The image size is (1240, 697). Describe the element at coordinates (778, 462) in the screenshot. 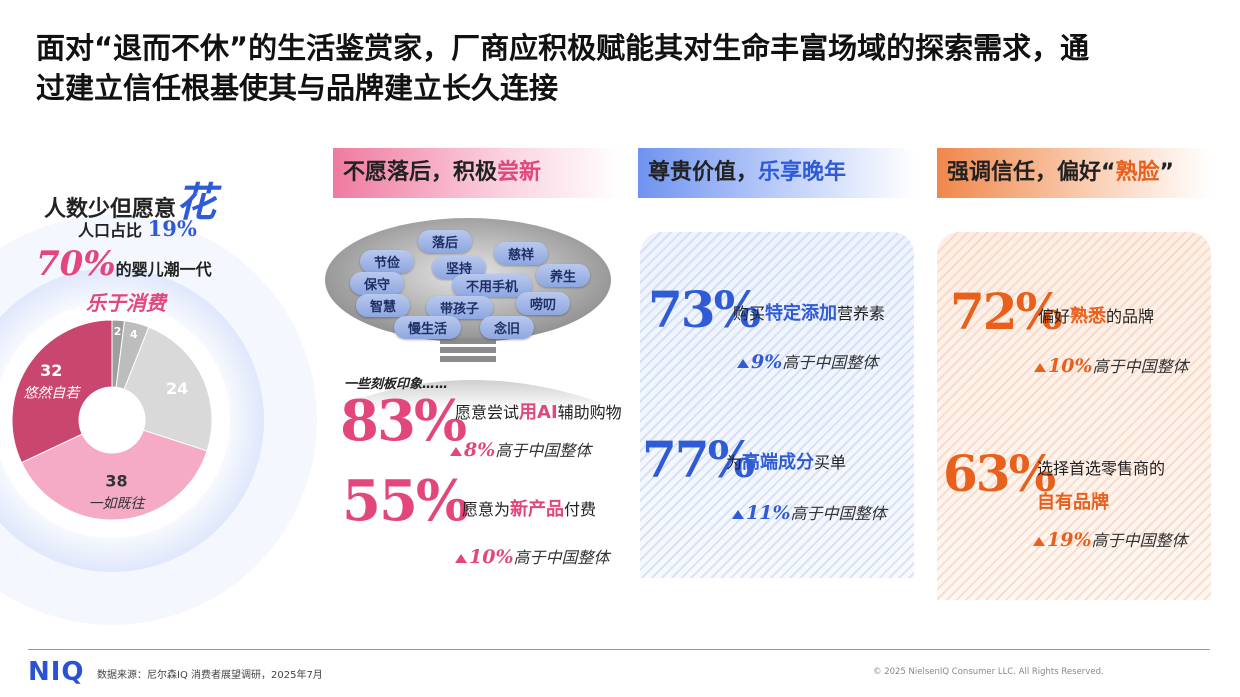

I see `t-em: 高端成分` at that location.